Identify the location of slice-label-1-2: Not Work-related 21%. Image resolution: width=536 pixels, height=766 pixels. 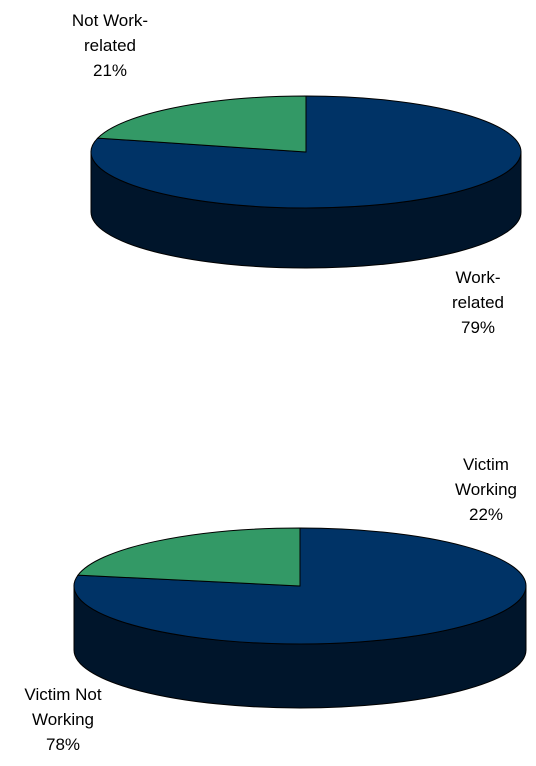
(110, 45).